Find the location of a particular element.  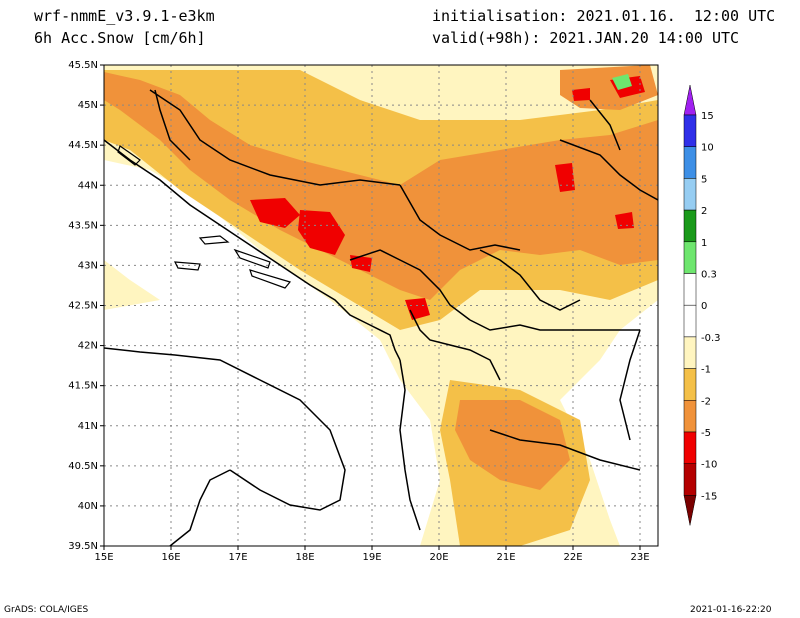

islands is located at coordinates (204, 217).